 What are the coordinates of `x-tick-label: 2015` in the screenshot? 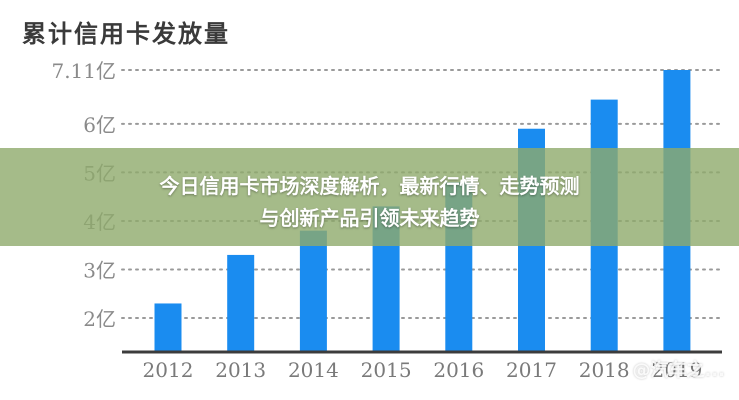 It's located at (386, 370).